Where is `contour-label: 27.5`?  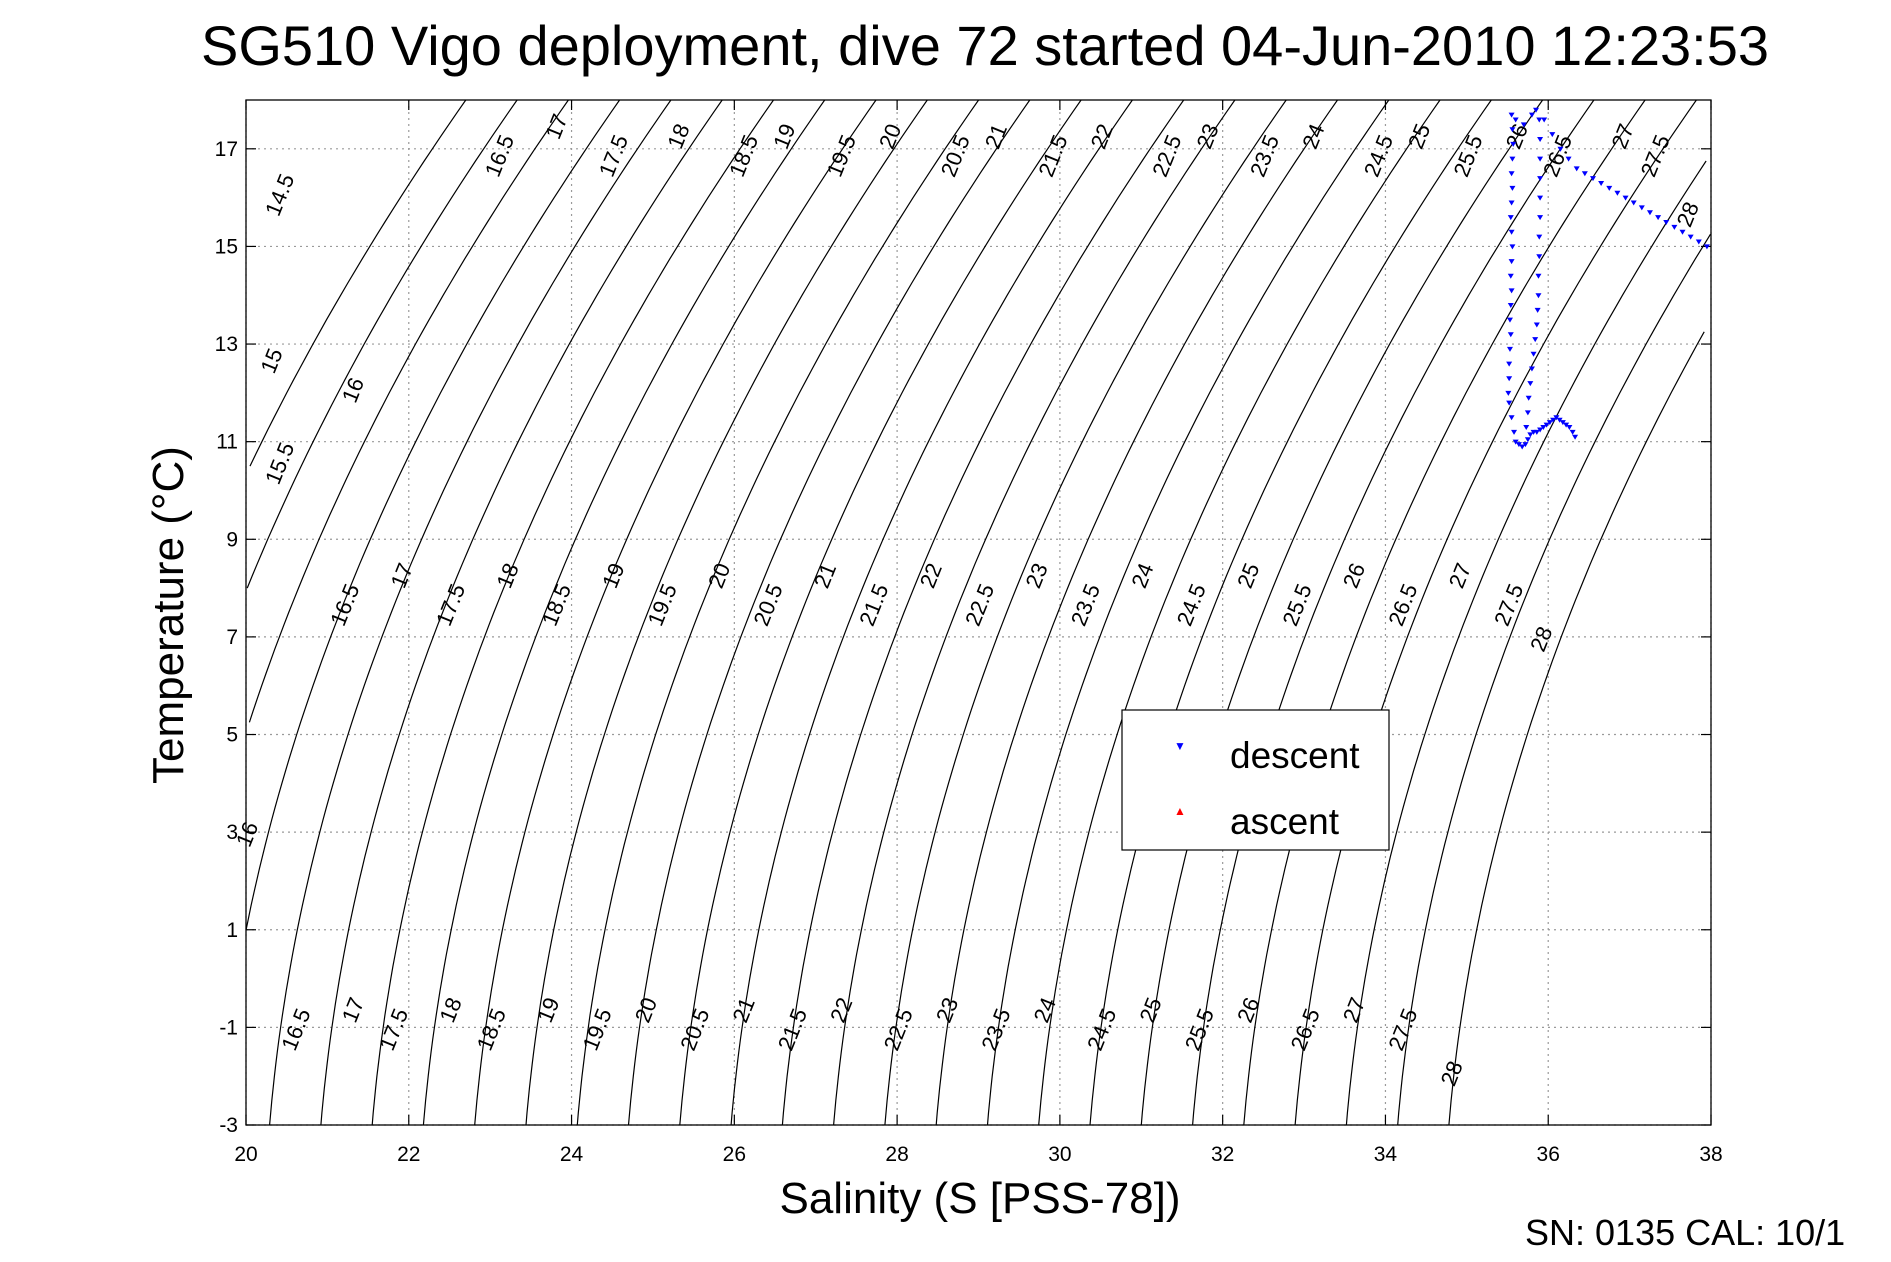 contour-label: 27.5 is located at coordinates (1402, 1029).